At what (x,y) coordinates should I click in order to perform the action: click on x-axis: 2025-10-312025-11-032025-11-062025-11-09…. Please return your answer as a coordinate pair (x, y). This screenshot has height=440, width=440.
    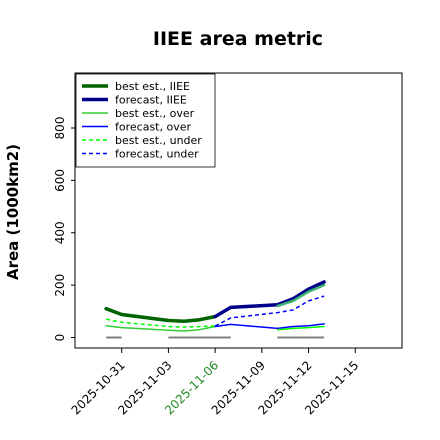
    Looking at the image, I should click on (215, 382).